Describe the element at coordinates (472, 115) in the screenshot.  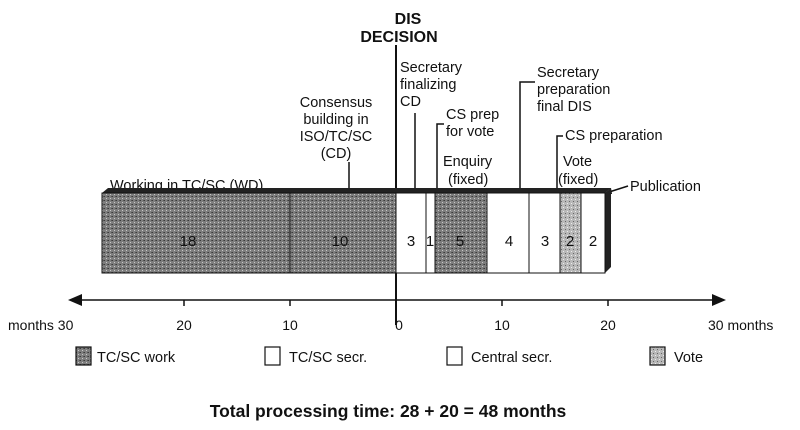
I see `cs-prep-vote-label-1: CS prep` at that location.